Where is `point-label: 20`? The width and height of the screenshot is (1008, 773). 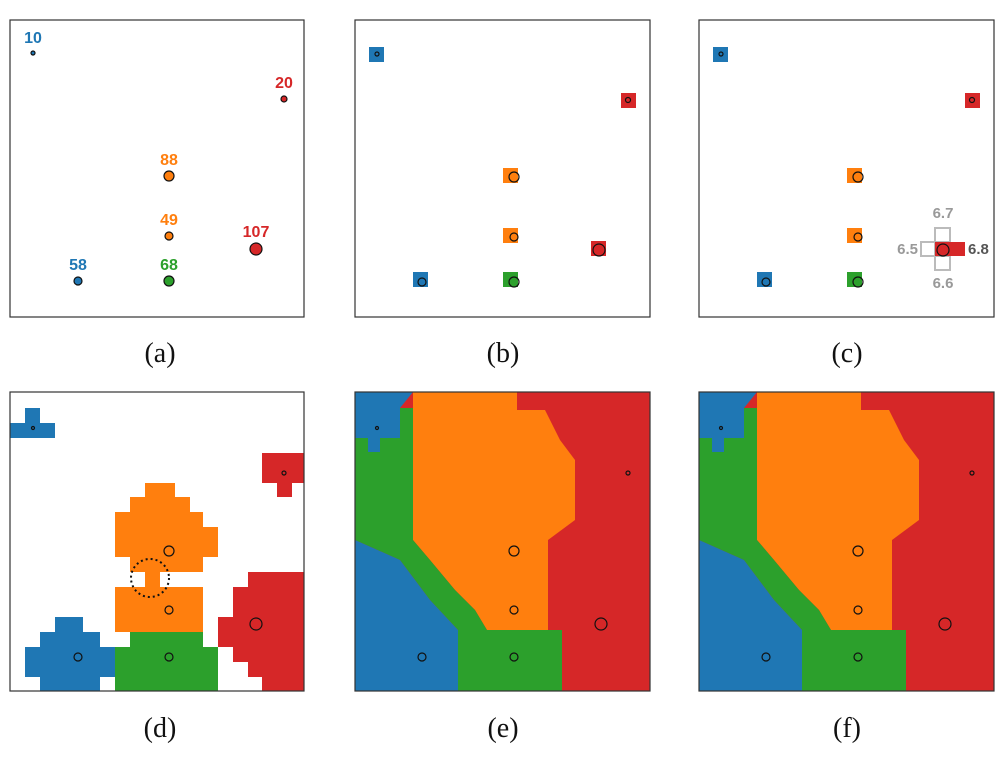
point-label: 20 is located at coordinates (284, 83).